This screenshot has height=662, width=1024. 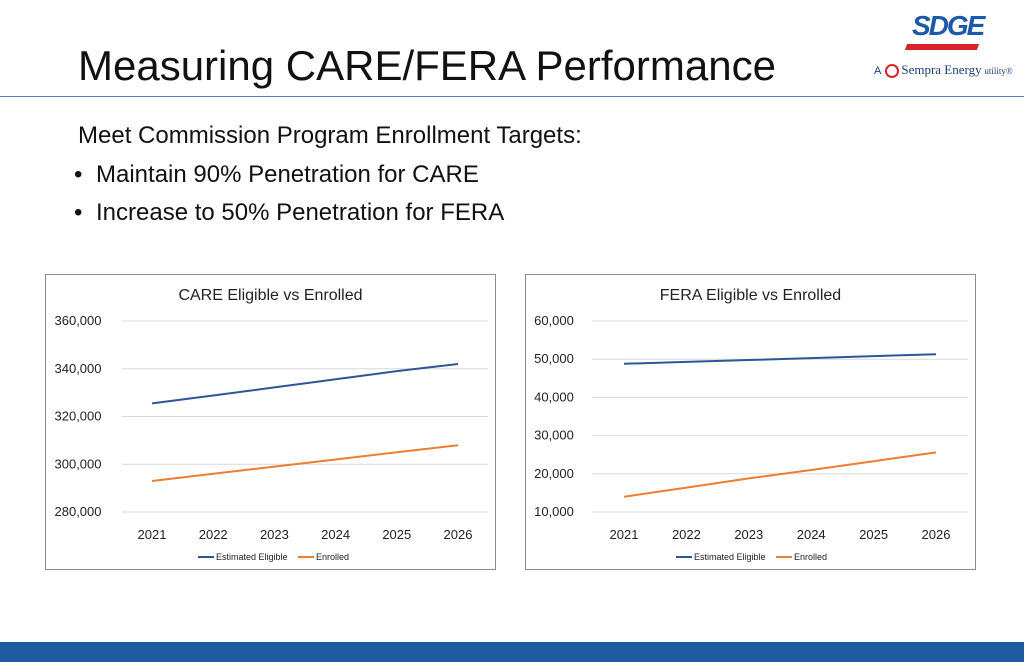 What do you see at coordinates (554, 396) in the screenshot?
I see `y-tick-label: 40,000` at bounding box center [554, 396].